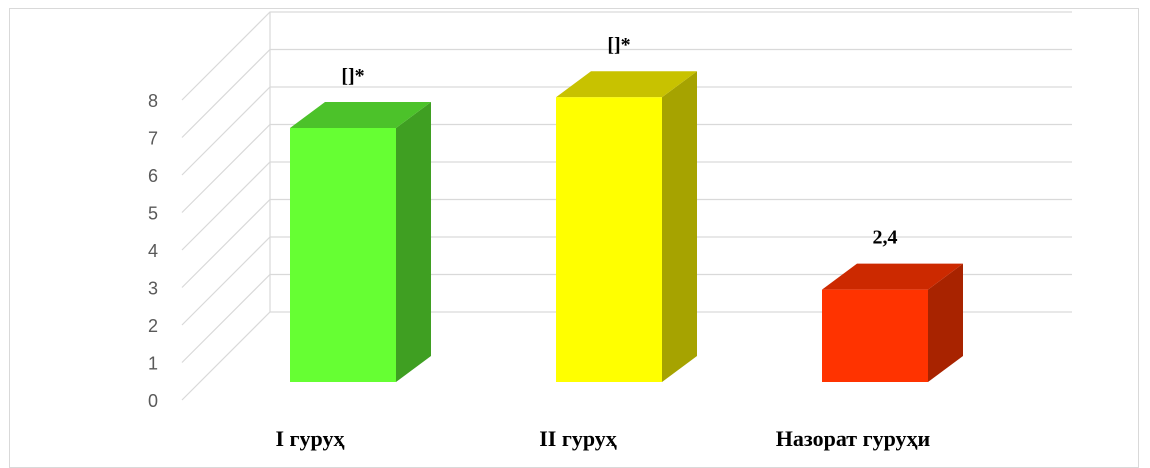 This screenshot has width=1150, height=468. I want to click on x-category-label: Назорат гуруҳи, so click(853, 438).